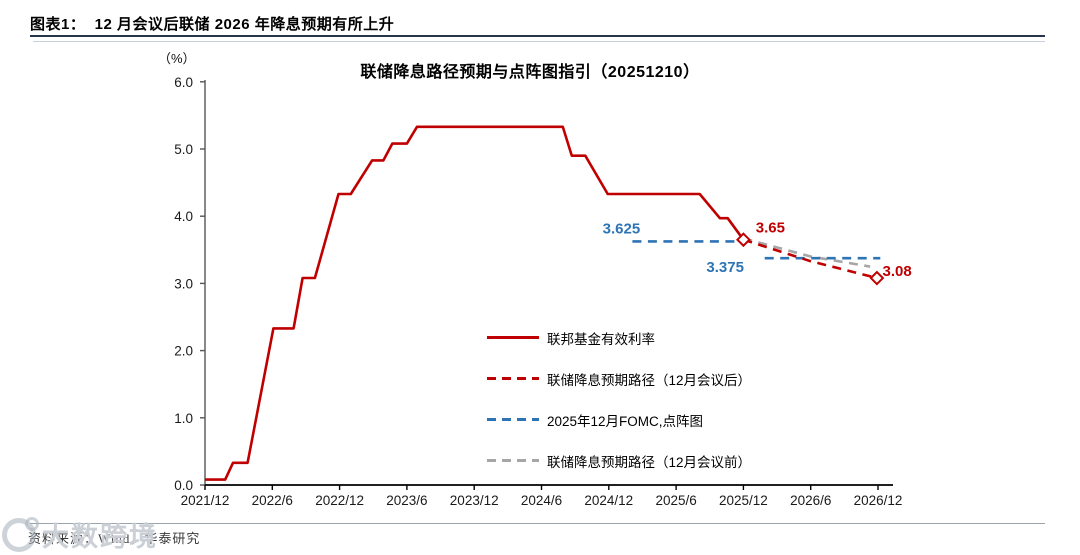 The image size is (1080, 555). Describe the element at coordinates (530, 72) in the screenshot. I see `chart-title: 联储降息路径预期与点阵图指引（20251210）` at that location.